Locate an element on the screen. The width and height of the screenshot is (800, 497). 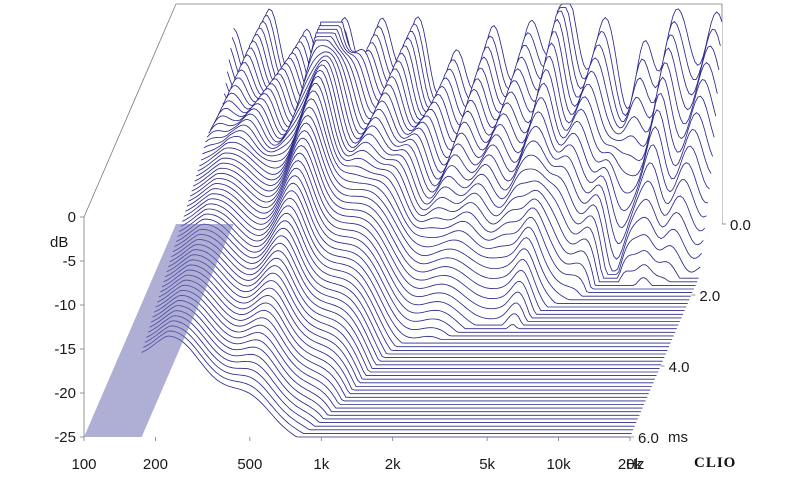
time-tick-label: 4.0 is located at coordinates (679, 367).